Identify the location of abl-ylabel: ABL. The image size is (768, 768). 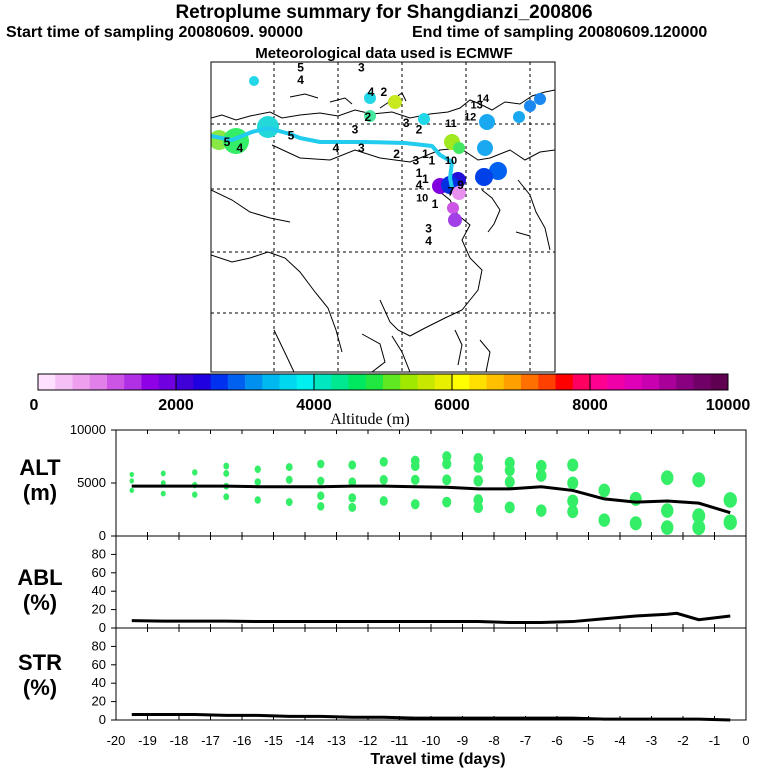
(39, 577).